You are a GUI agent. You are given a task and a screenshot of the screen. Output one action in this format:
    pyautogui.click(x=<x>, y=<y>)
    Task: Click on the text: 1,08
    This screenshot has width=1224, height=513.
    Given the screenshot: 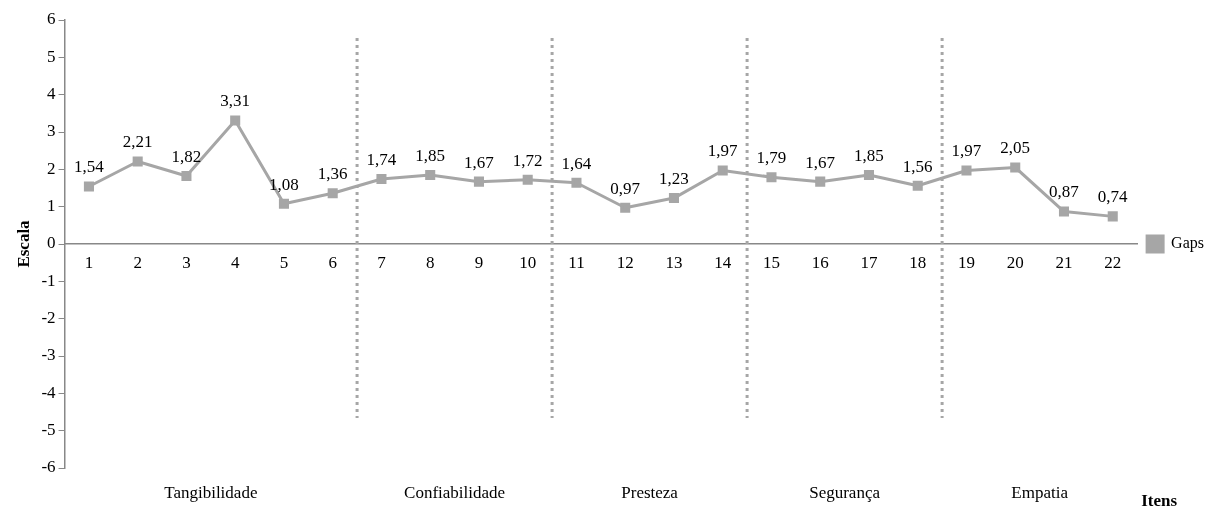 What is the action you would take?
    pyautogui.click(x=284, y=184)
    